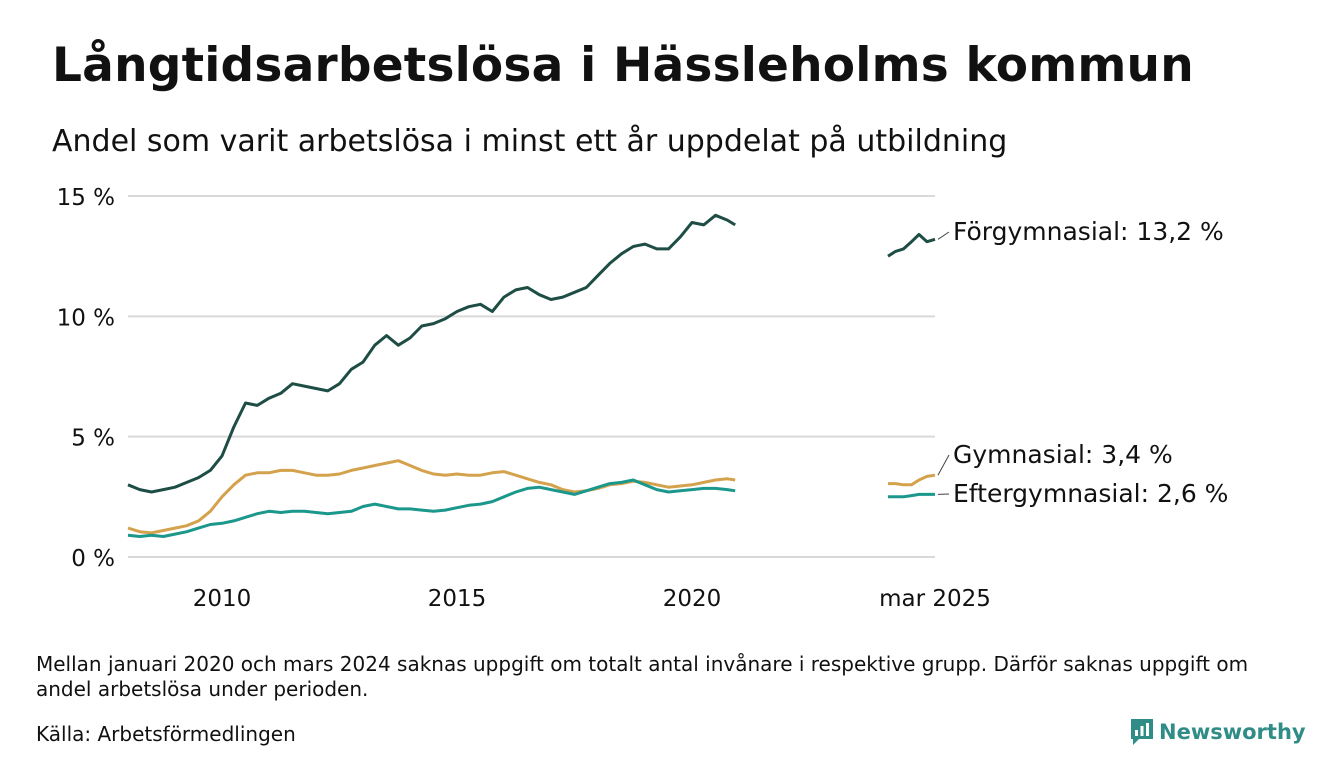 The width and height of the screenshot is (1340, 780). Describe the element at coordinates (1088, 231) in the screenshot. I see `series-end-label-forgymnasial: Förgymnasial: 13,2 %` at that location.